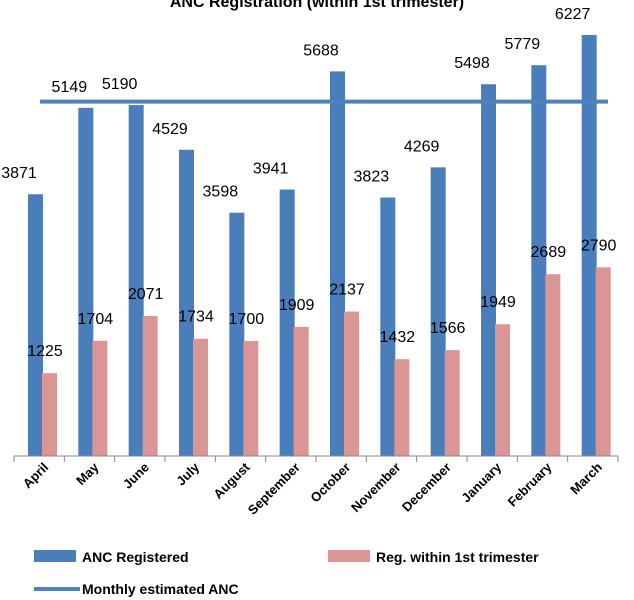 The width and height of the screenshot is (634, 600). I want to click on bar-anc-registered-october, so click(337, 263).